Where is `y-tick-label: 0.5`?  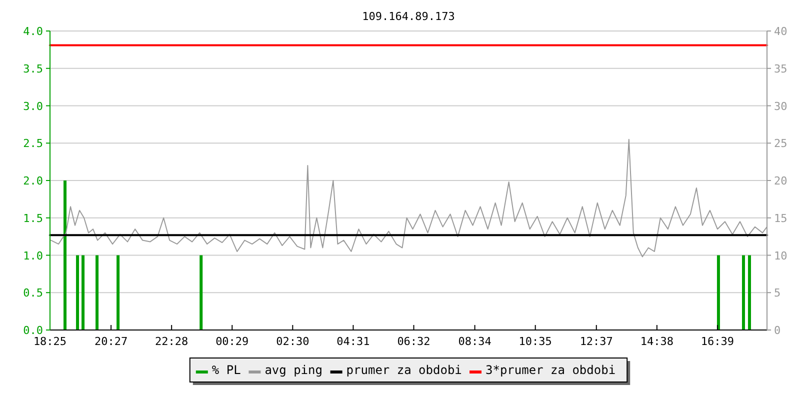
y-tick-label: 0.5 is located at coordinates (33, 293).